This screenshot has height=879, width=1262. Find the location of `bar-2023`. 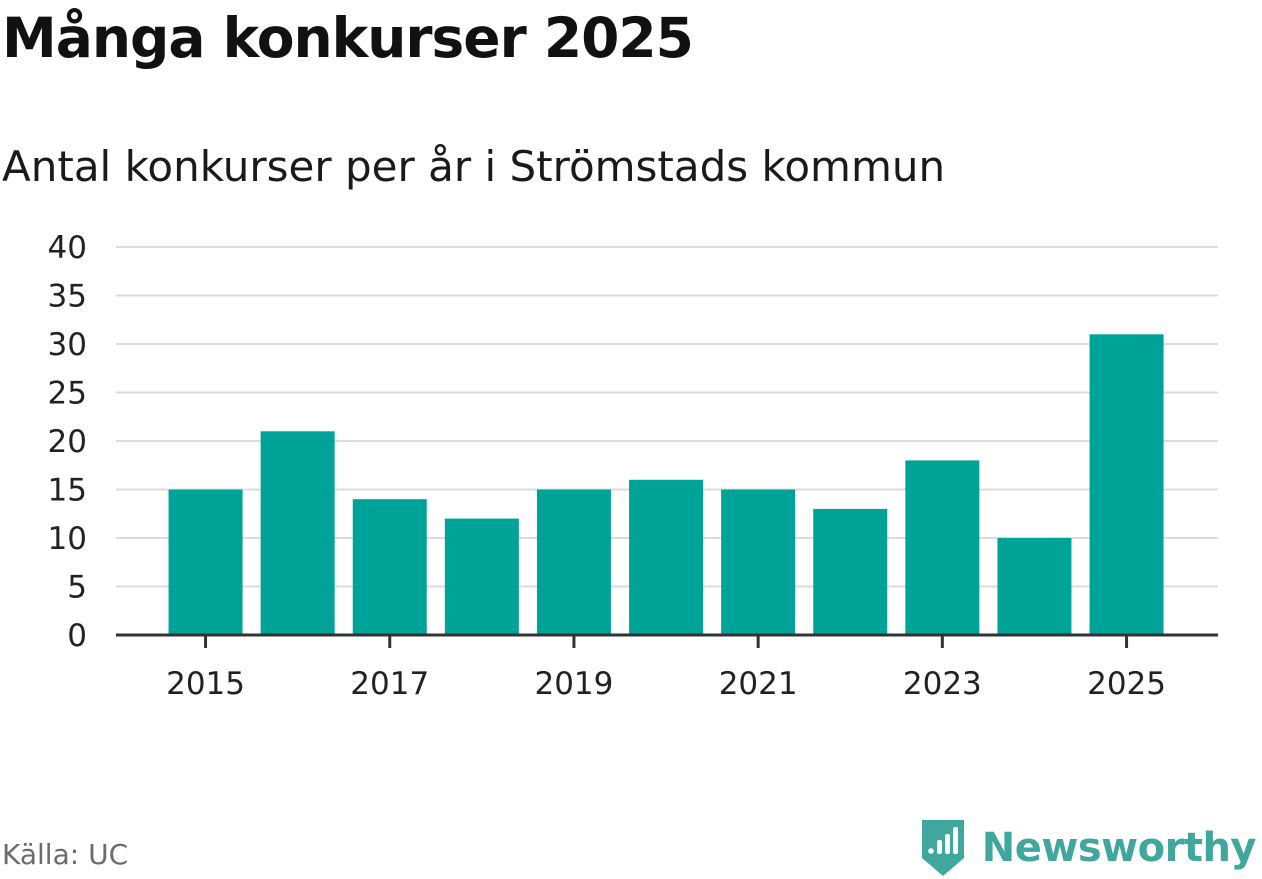

bar-2023 is located at coordinates (942, 547).